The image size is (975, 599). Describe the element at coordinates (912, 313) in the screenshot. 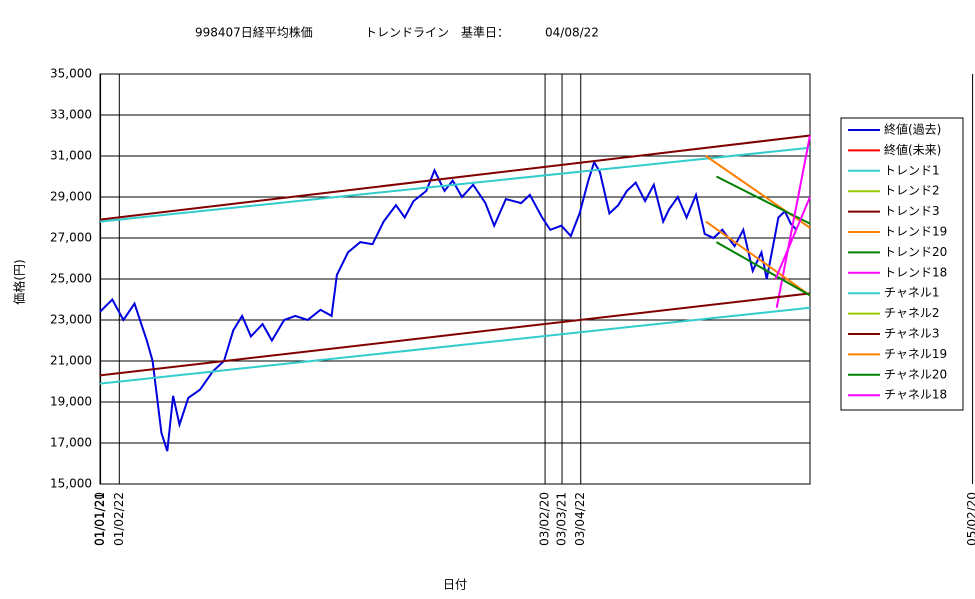

I see `legend-label: チャネル2` at that location.